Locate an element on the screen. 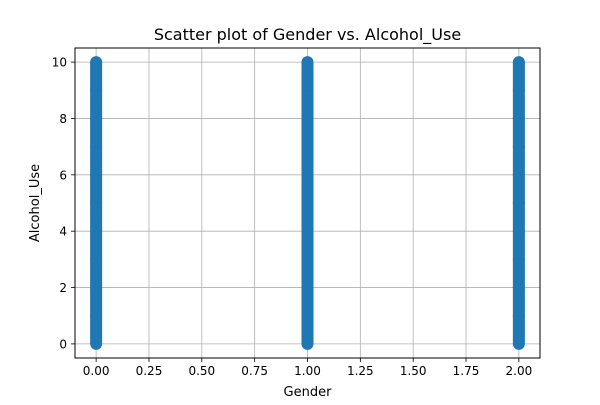 The height and width of the screenshot is (405, 600). x-tick-label: 0.25 is located at coordinates (149, 371).